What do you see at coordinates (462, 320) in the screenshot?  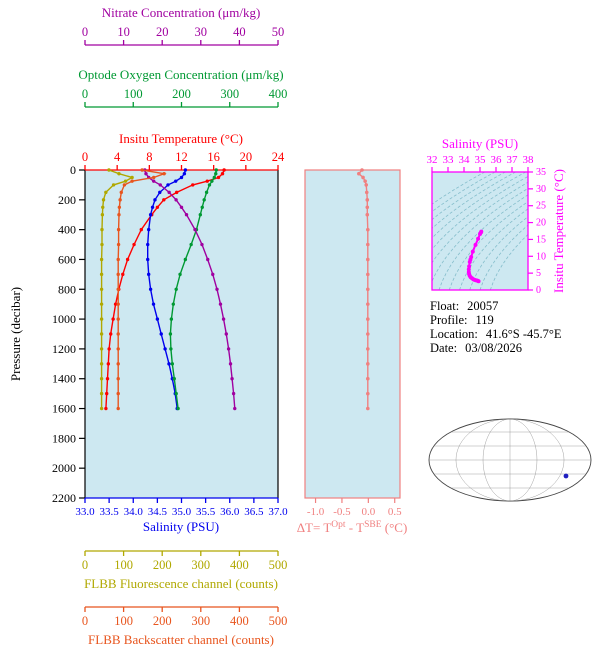 I see `float-info-line: Profile: 119` at bounding box center [462, 320].